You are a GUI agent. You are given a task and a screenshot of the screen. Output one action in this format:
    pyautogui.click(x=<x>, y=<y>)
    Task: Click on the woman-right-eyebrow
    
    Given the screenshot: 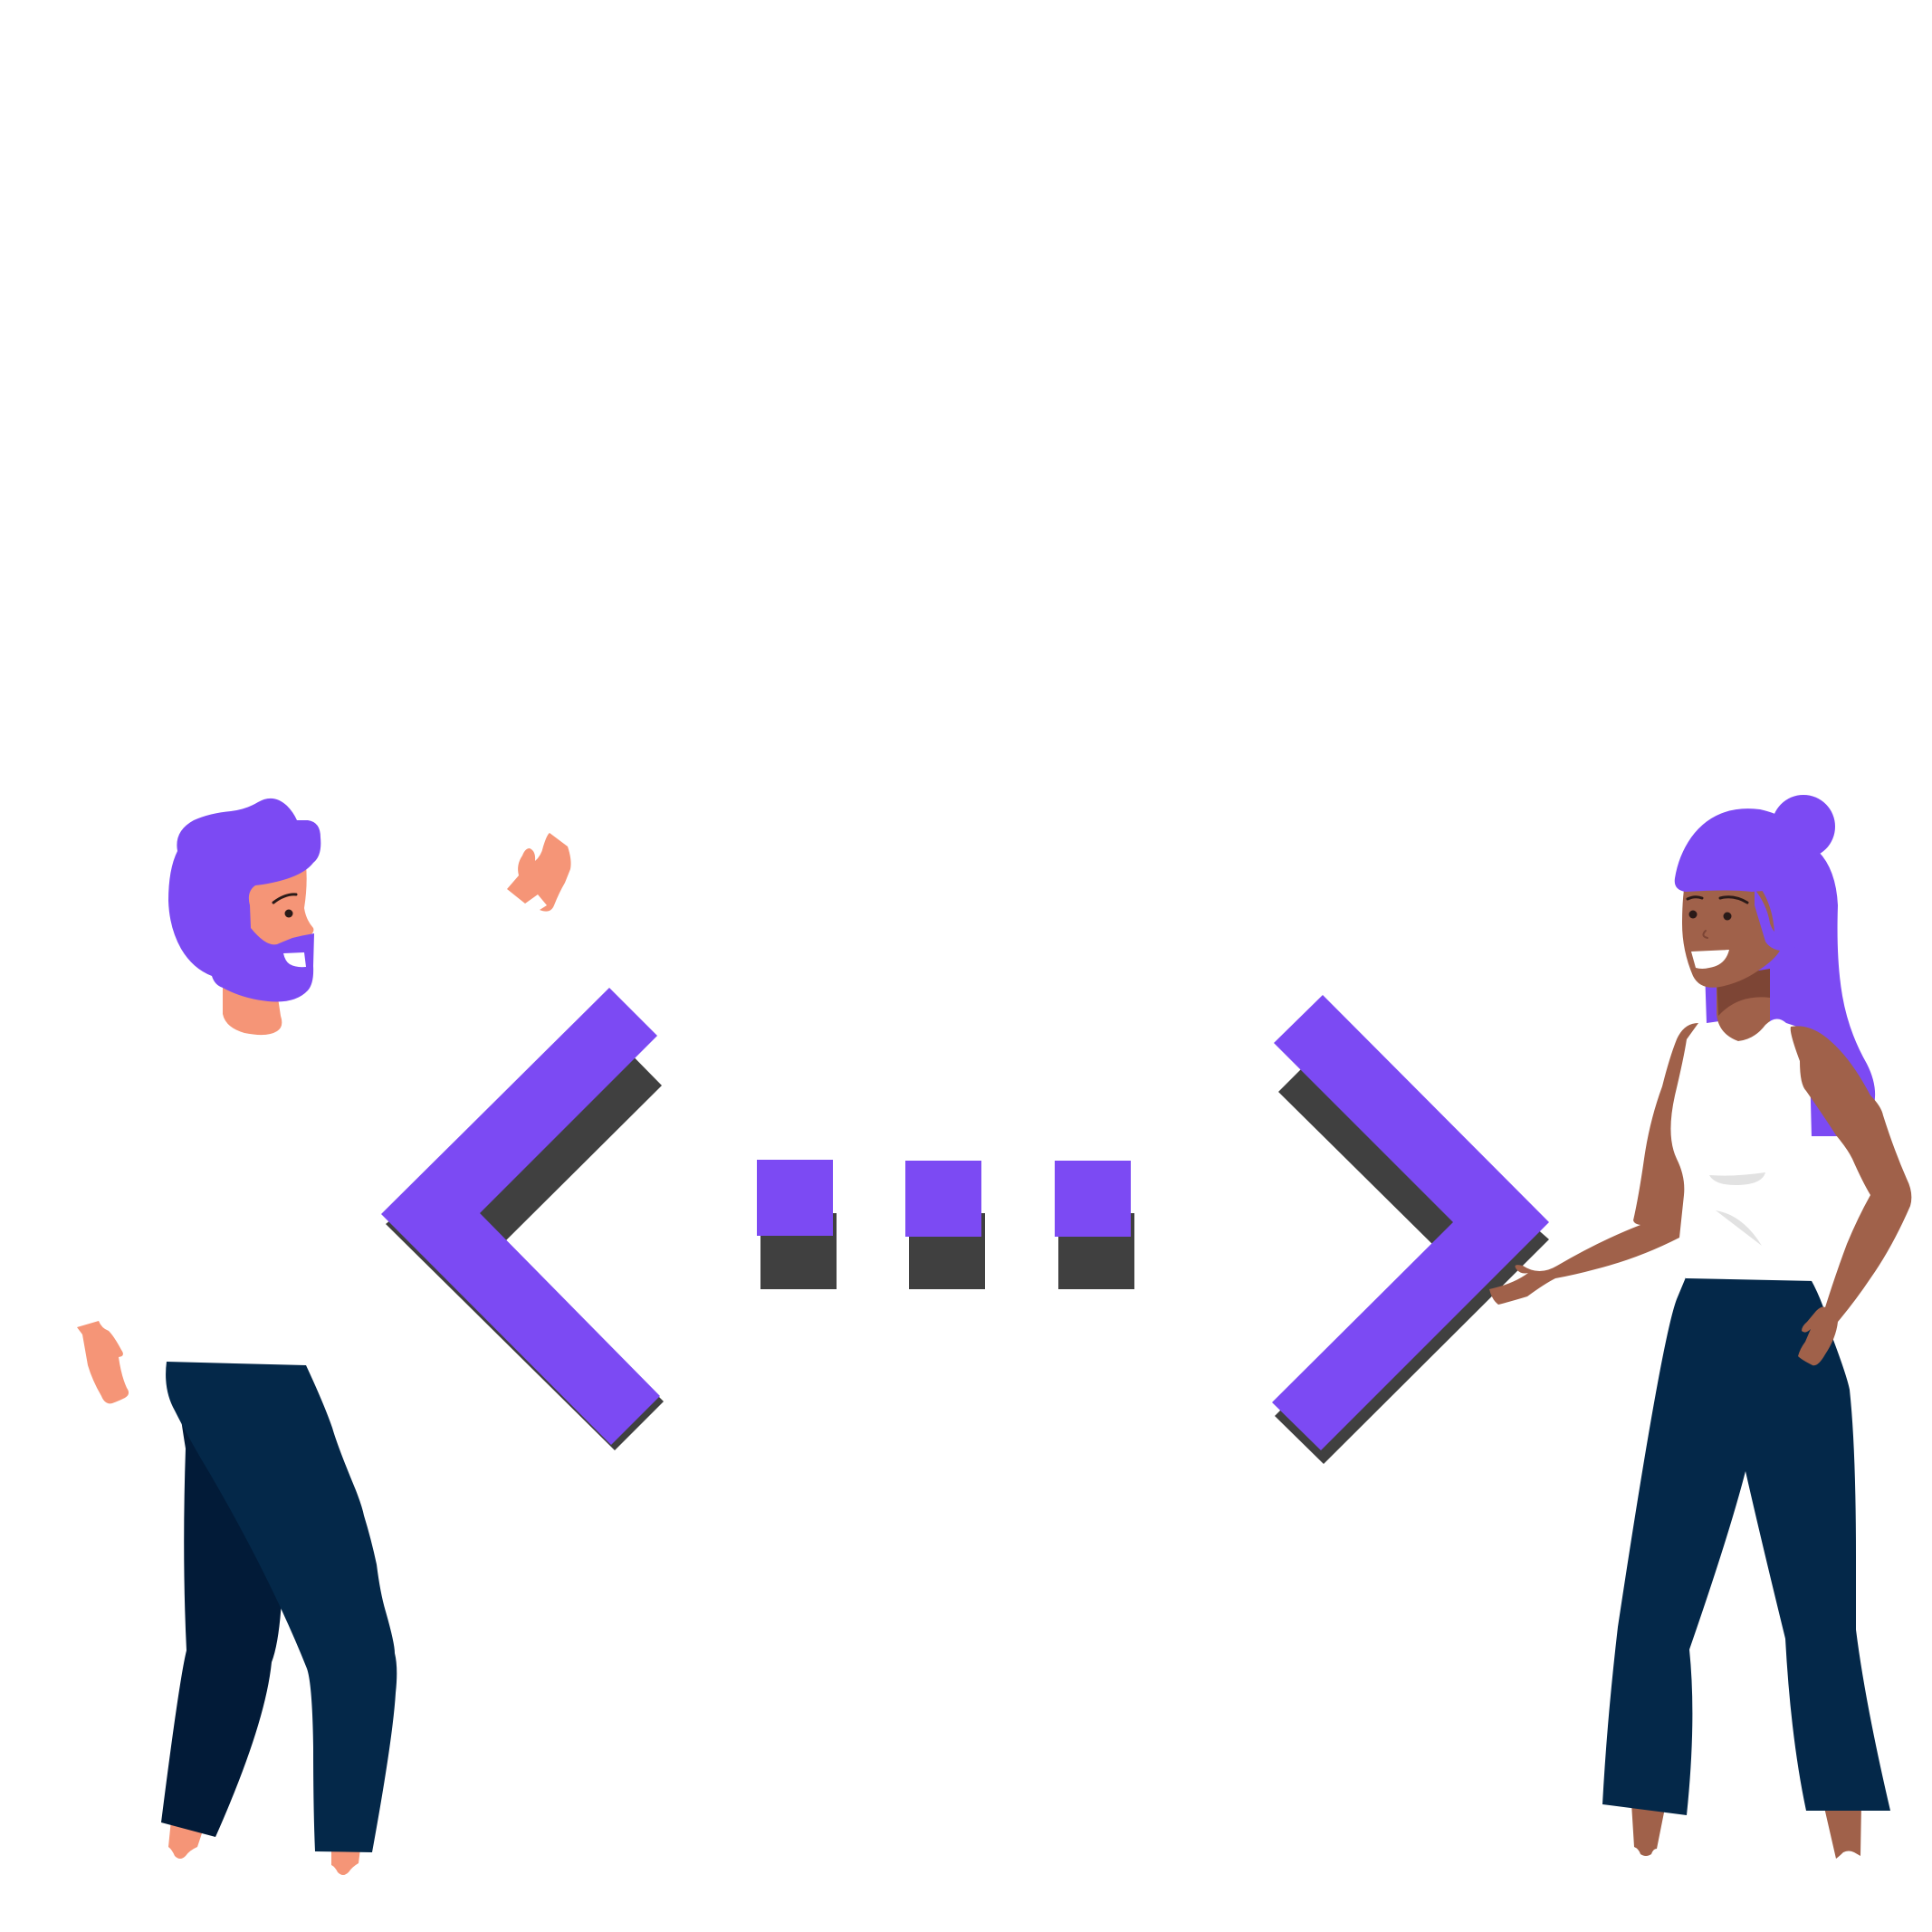 What is the action you would take?
    pyautogui.click(x=1733, y=899)
    